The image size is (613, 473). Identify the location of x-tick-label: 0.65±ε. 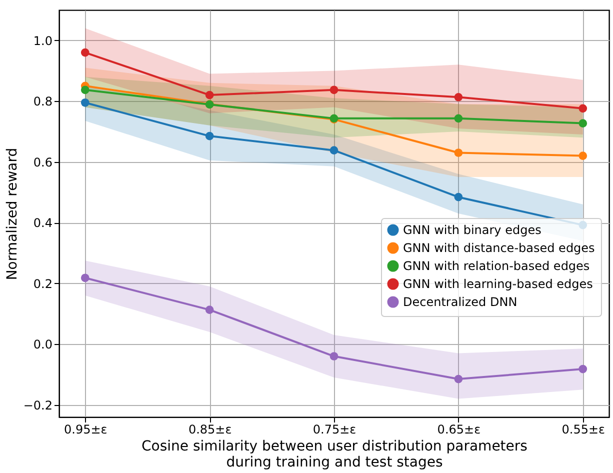
(459, 429).